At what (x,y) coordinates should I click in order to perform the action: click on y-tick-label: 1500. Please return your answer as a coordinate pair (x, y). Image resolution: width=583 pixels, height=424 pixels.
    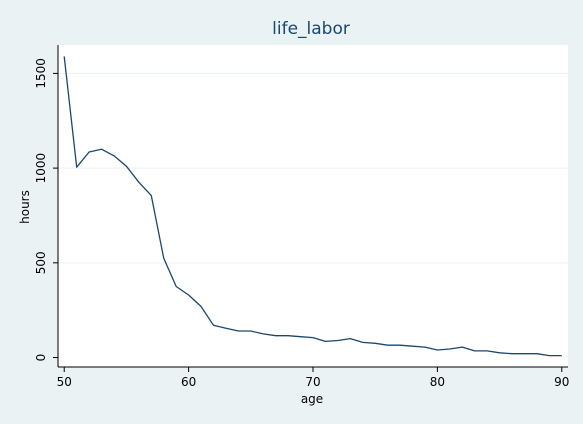
    Looking at the image, I should click on (41, 73).